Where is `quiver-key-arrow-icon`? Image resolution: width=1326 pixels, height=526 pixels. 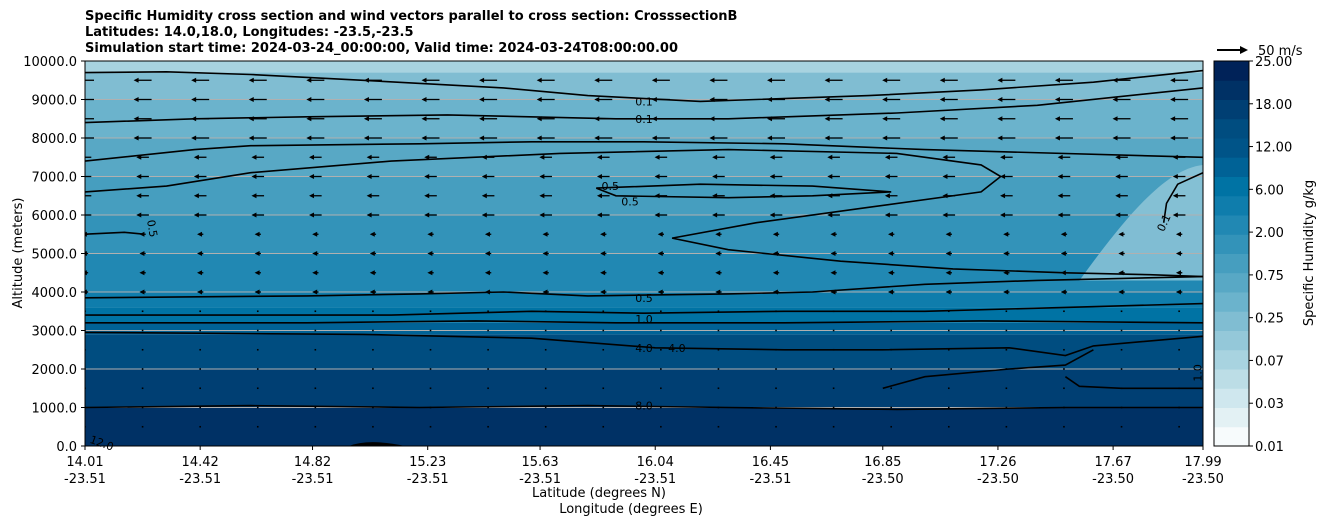
quiver-key-arrow-icon is located at coordinates (1244, 50).